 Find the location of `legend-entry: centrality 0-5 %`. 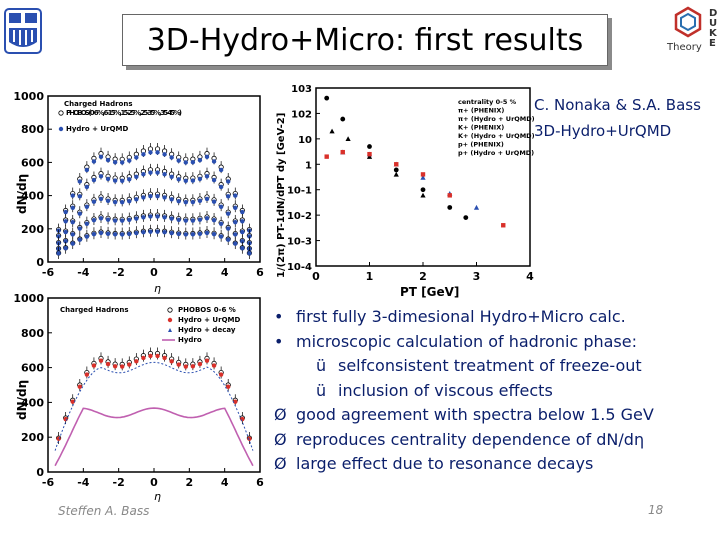

legend-entry: centrality 0-5 % is located at coordinates (487, 102).